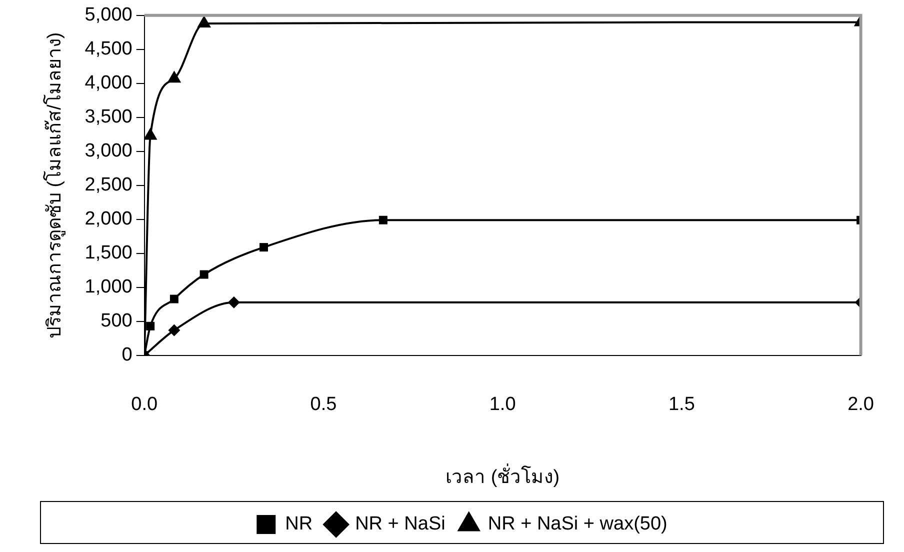 This screenshot has height=552, width=904. I want to click on x-axis-title: เวลา (ชั่วโมง), so click(503, 475).